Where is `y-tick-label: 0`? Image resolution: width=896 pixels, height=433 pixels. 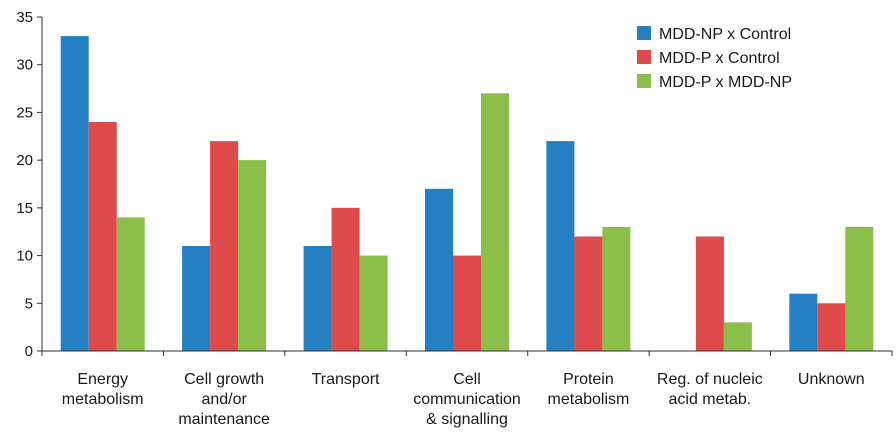
y-tick-label: 0 is located at coordinates (29, 351).